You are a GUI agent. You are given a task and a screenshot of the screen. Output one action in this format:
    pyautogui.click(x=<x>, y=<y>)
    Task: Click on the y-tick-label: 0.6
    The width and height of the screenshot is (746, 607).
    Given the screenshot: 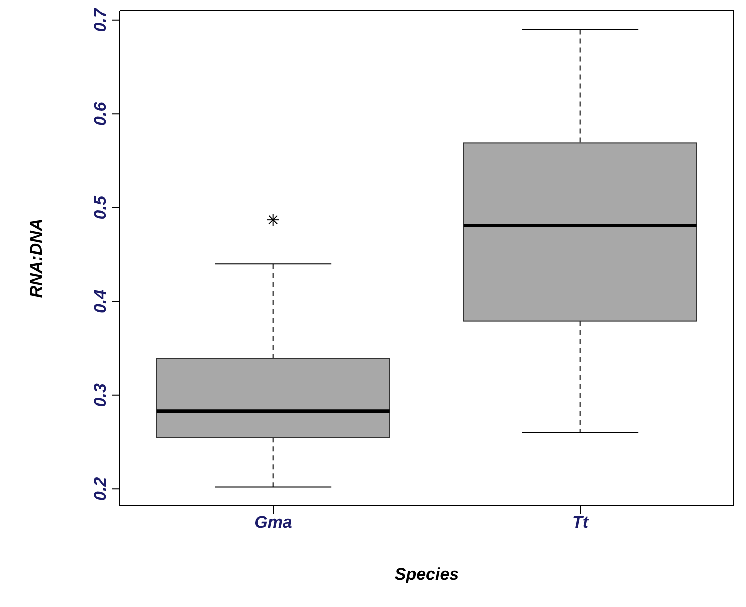 What is the action you would take?
    pyautogui.click(x=100, y=114)
    